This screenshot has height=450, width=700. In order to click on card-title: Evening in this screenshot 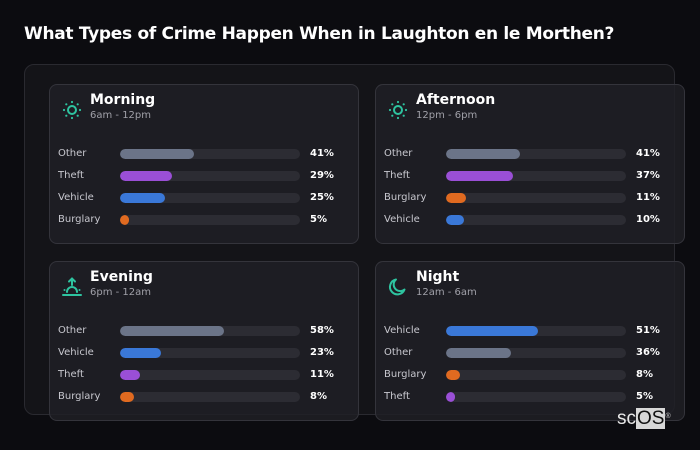, I will do `click(121, 277)`.